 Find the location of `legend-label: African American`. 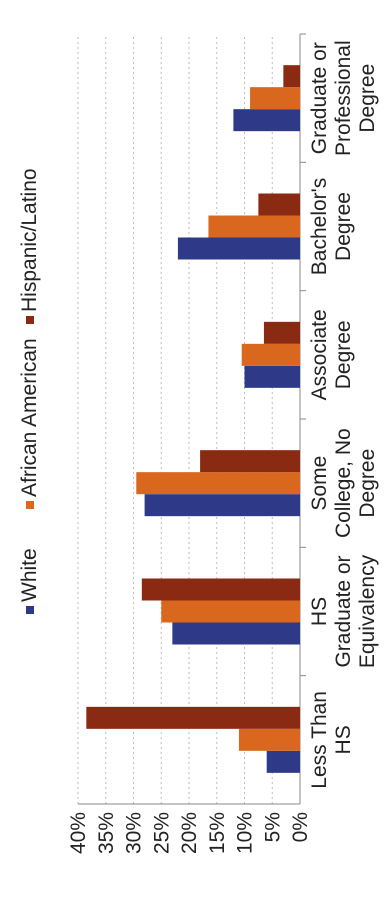

legend-label: African American is located at coordinates (29, 417).